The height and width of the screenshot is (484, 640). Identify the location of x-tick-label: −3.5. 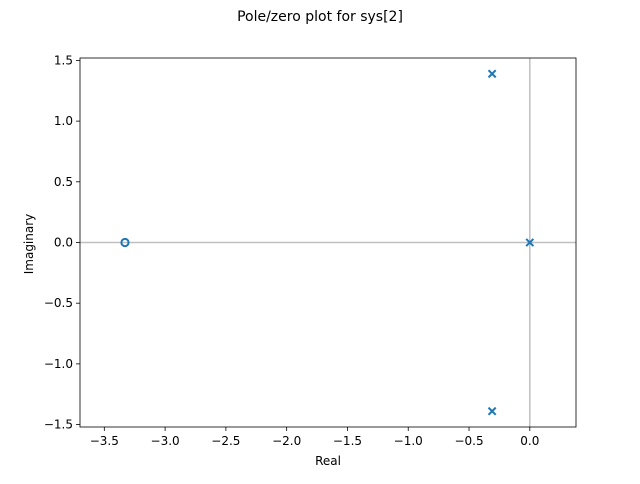
(104, 441).